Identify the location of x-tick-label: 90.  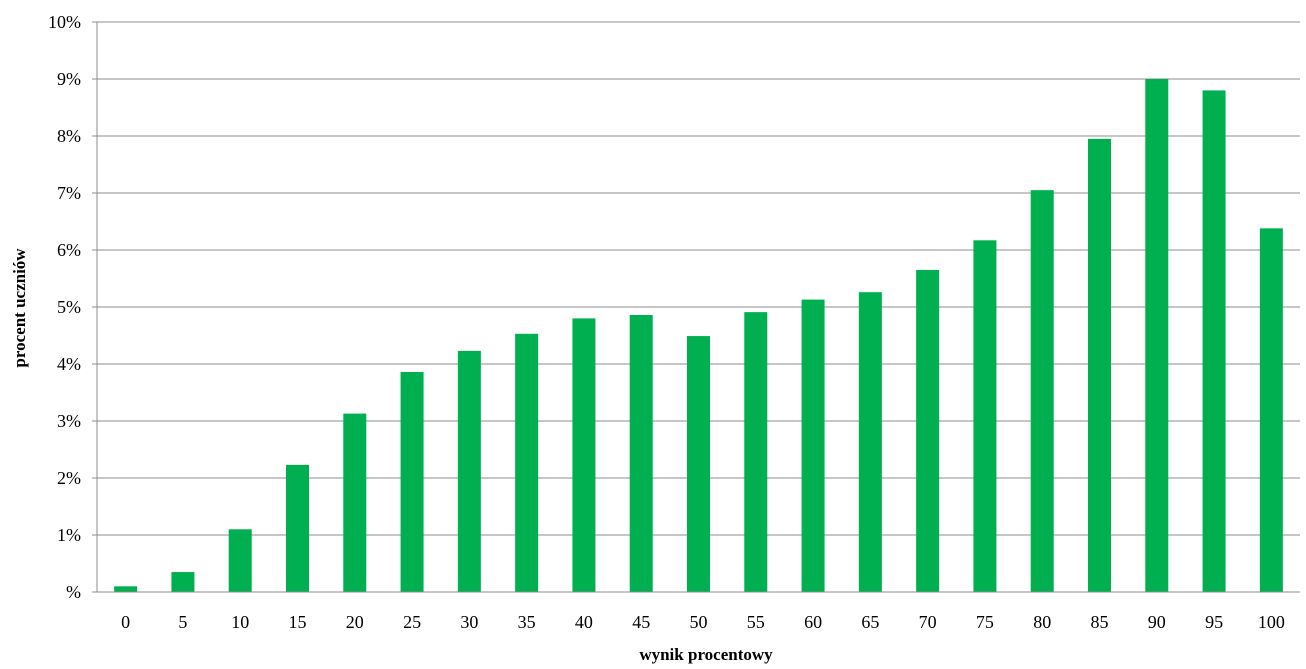
(1157, 622).